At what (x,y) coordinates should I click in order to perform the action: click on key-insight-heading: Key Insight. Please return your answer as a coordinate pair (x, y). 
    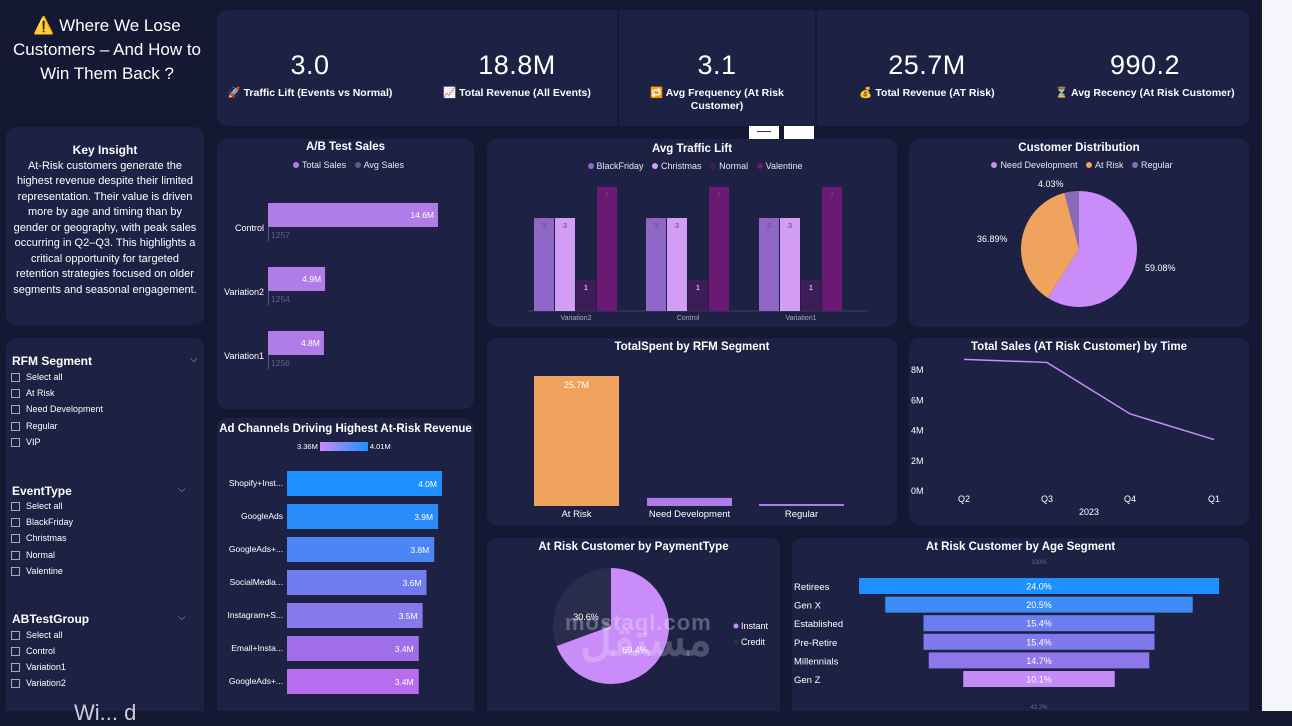
    Looking at the image, I should click on (105, 150).